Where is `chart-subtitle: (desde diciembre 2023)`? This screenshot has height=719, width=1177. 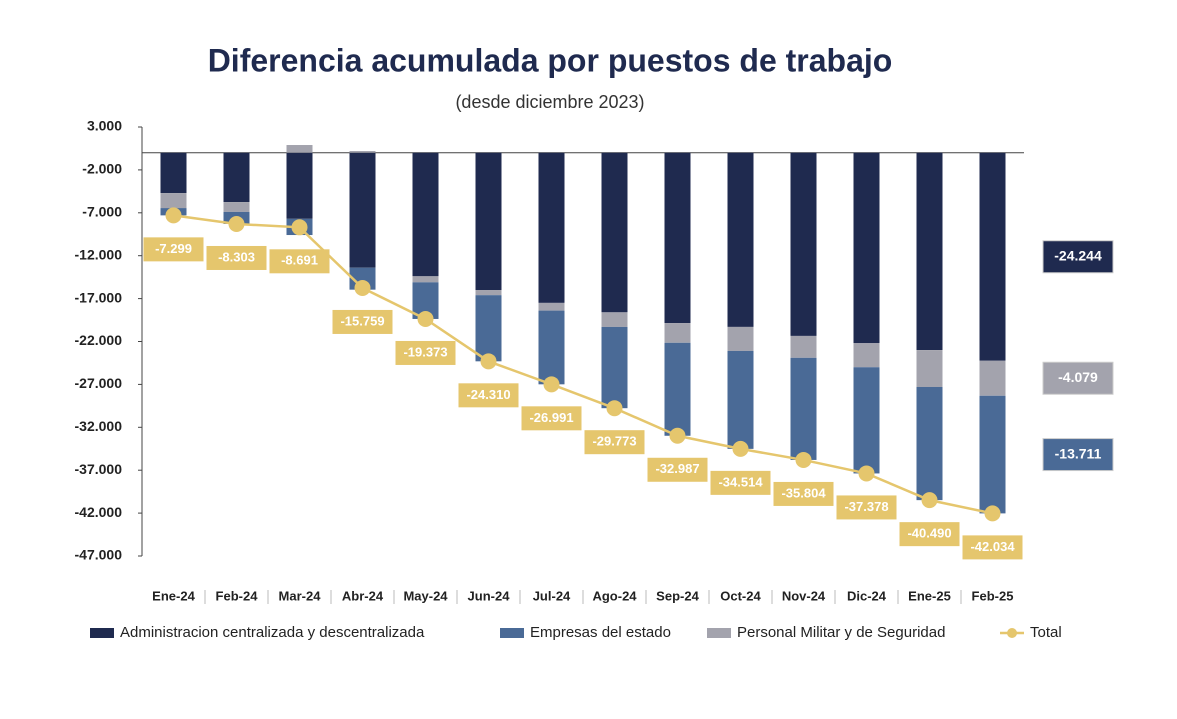
chart-subtitle: (desde diciembre 2023) is located at coordinates (549, 102).